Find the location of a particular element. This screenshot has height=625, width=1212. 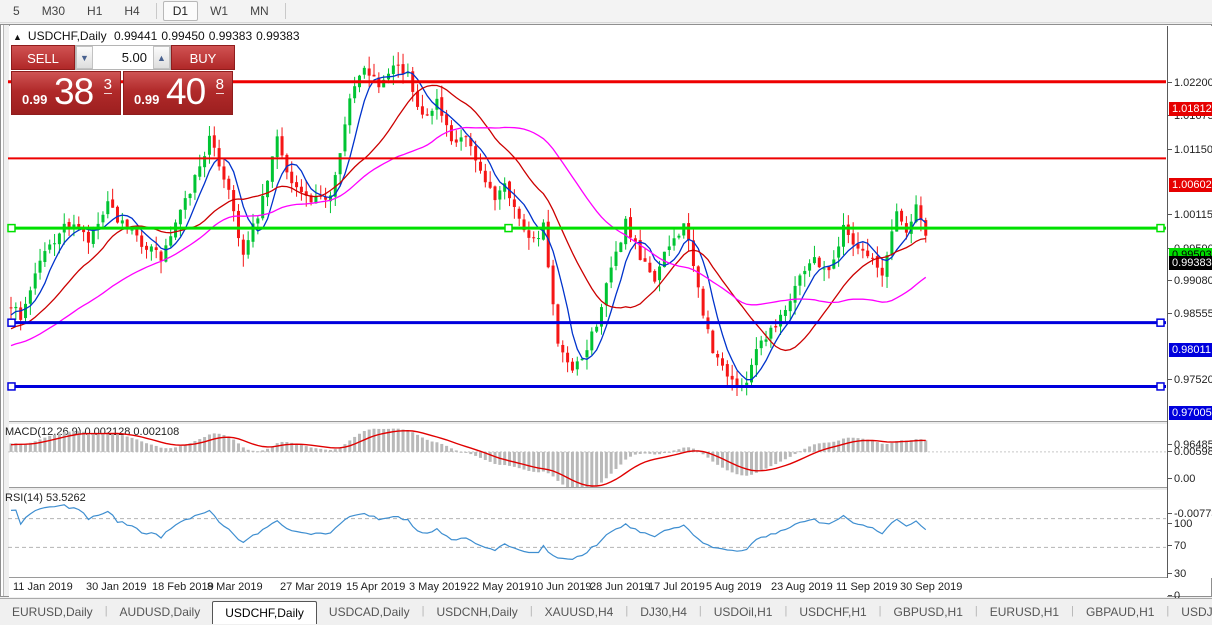

buy-price-button: 0.99 40 8 is located at coordinates (178, 93).